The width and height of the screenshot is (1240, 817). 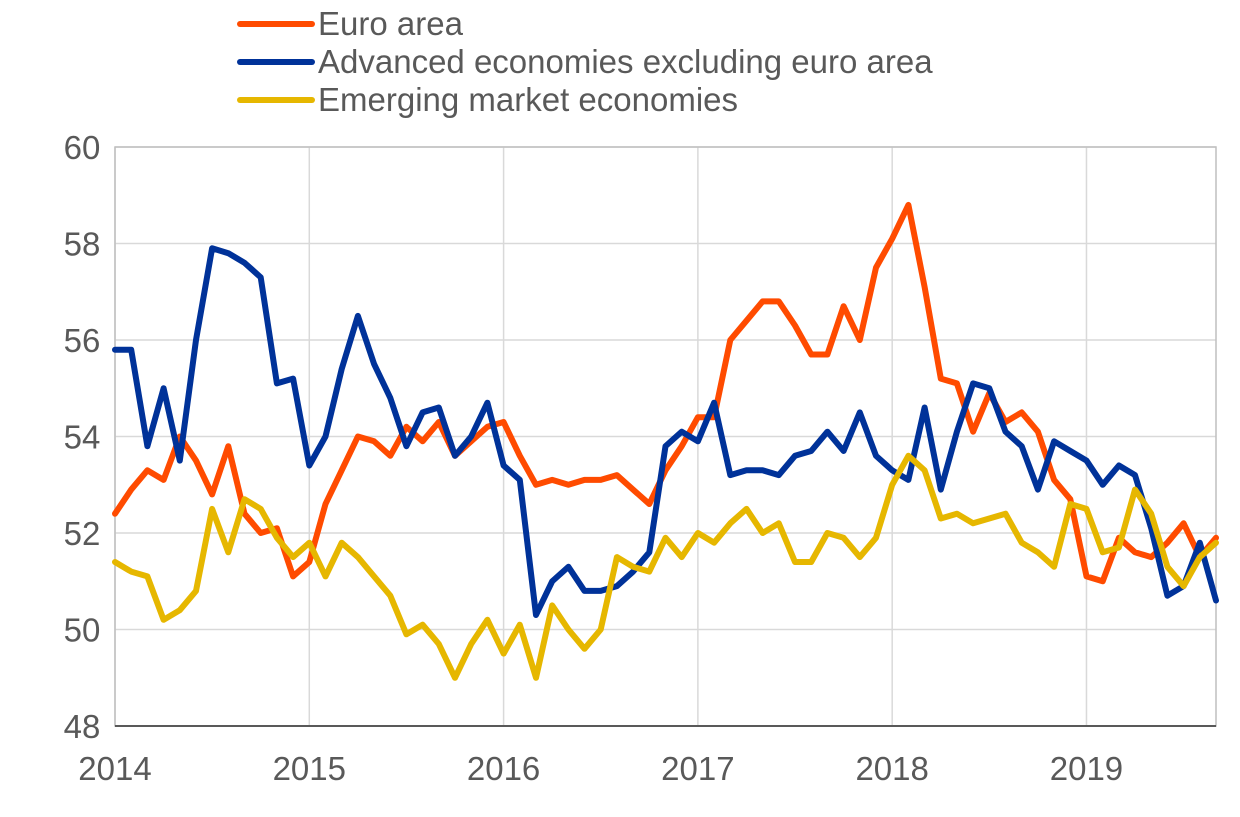 What do you see at coordinates (309, 768) in the screenshot?
I see `x-tick-label: 2015` at bounding box center [309, 768].